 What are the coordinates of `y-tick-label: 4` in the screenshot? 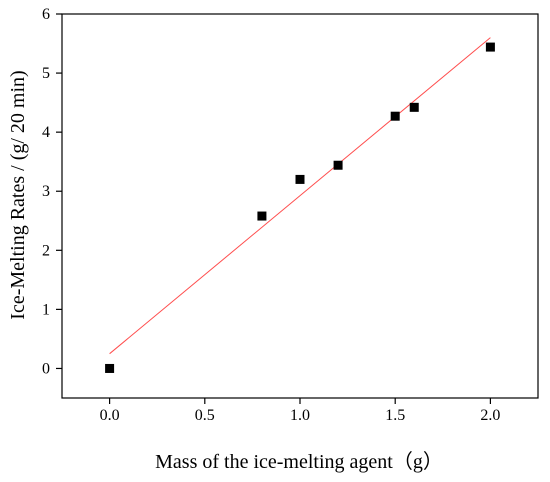 It's located at (46, 132).